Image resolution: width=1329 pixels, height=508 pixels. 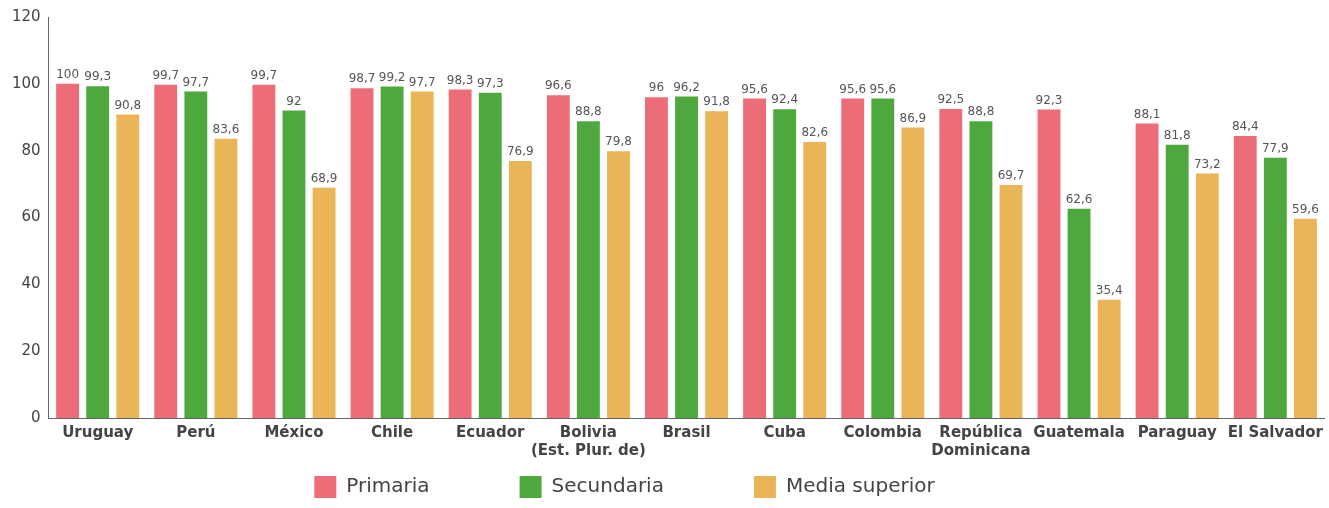 I want to click on x-tick-label: Chile, so click(x=392, y=431).